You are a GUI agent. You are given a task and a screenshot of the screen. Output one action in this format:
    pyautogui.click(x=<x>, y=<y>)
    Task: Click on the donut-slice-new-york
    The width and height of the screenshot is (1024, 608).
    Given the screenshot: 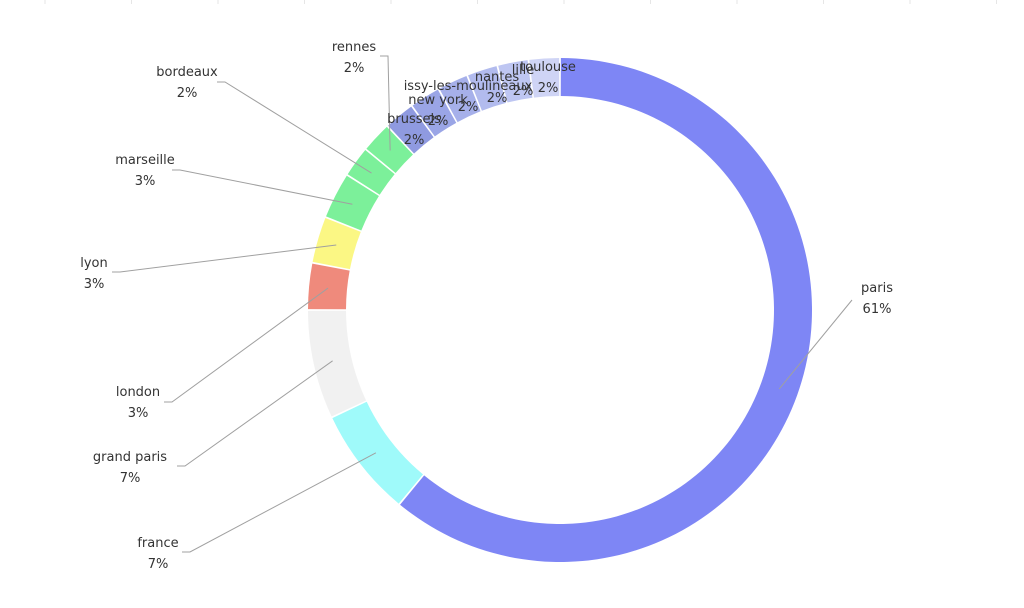 What is the action you would take?
    pyautogui.click(x=434, y=113)
    